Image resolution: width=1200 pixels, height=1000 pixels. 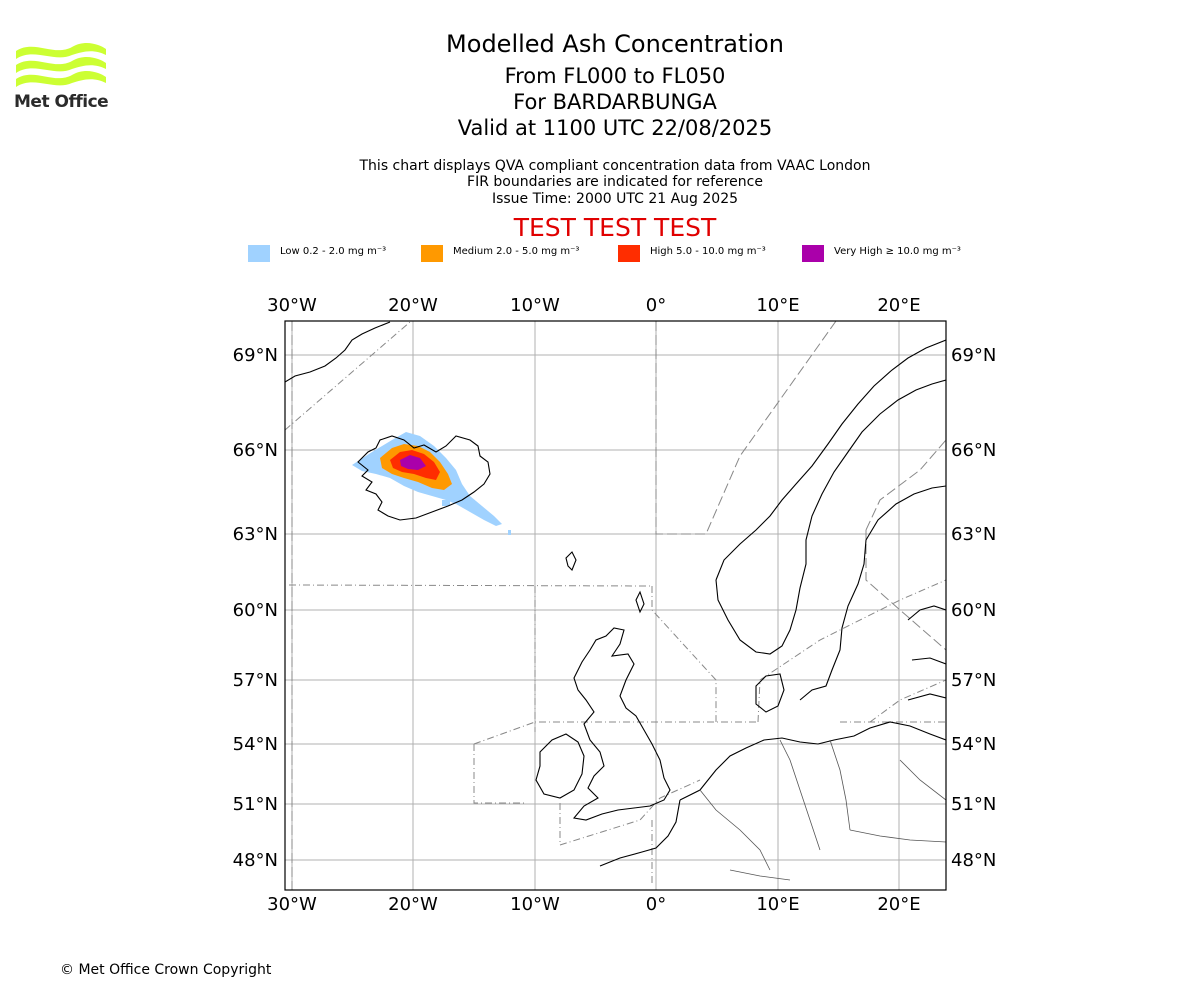 I want to click on legend-swatch-high, so click(x=629, y=253).